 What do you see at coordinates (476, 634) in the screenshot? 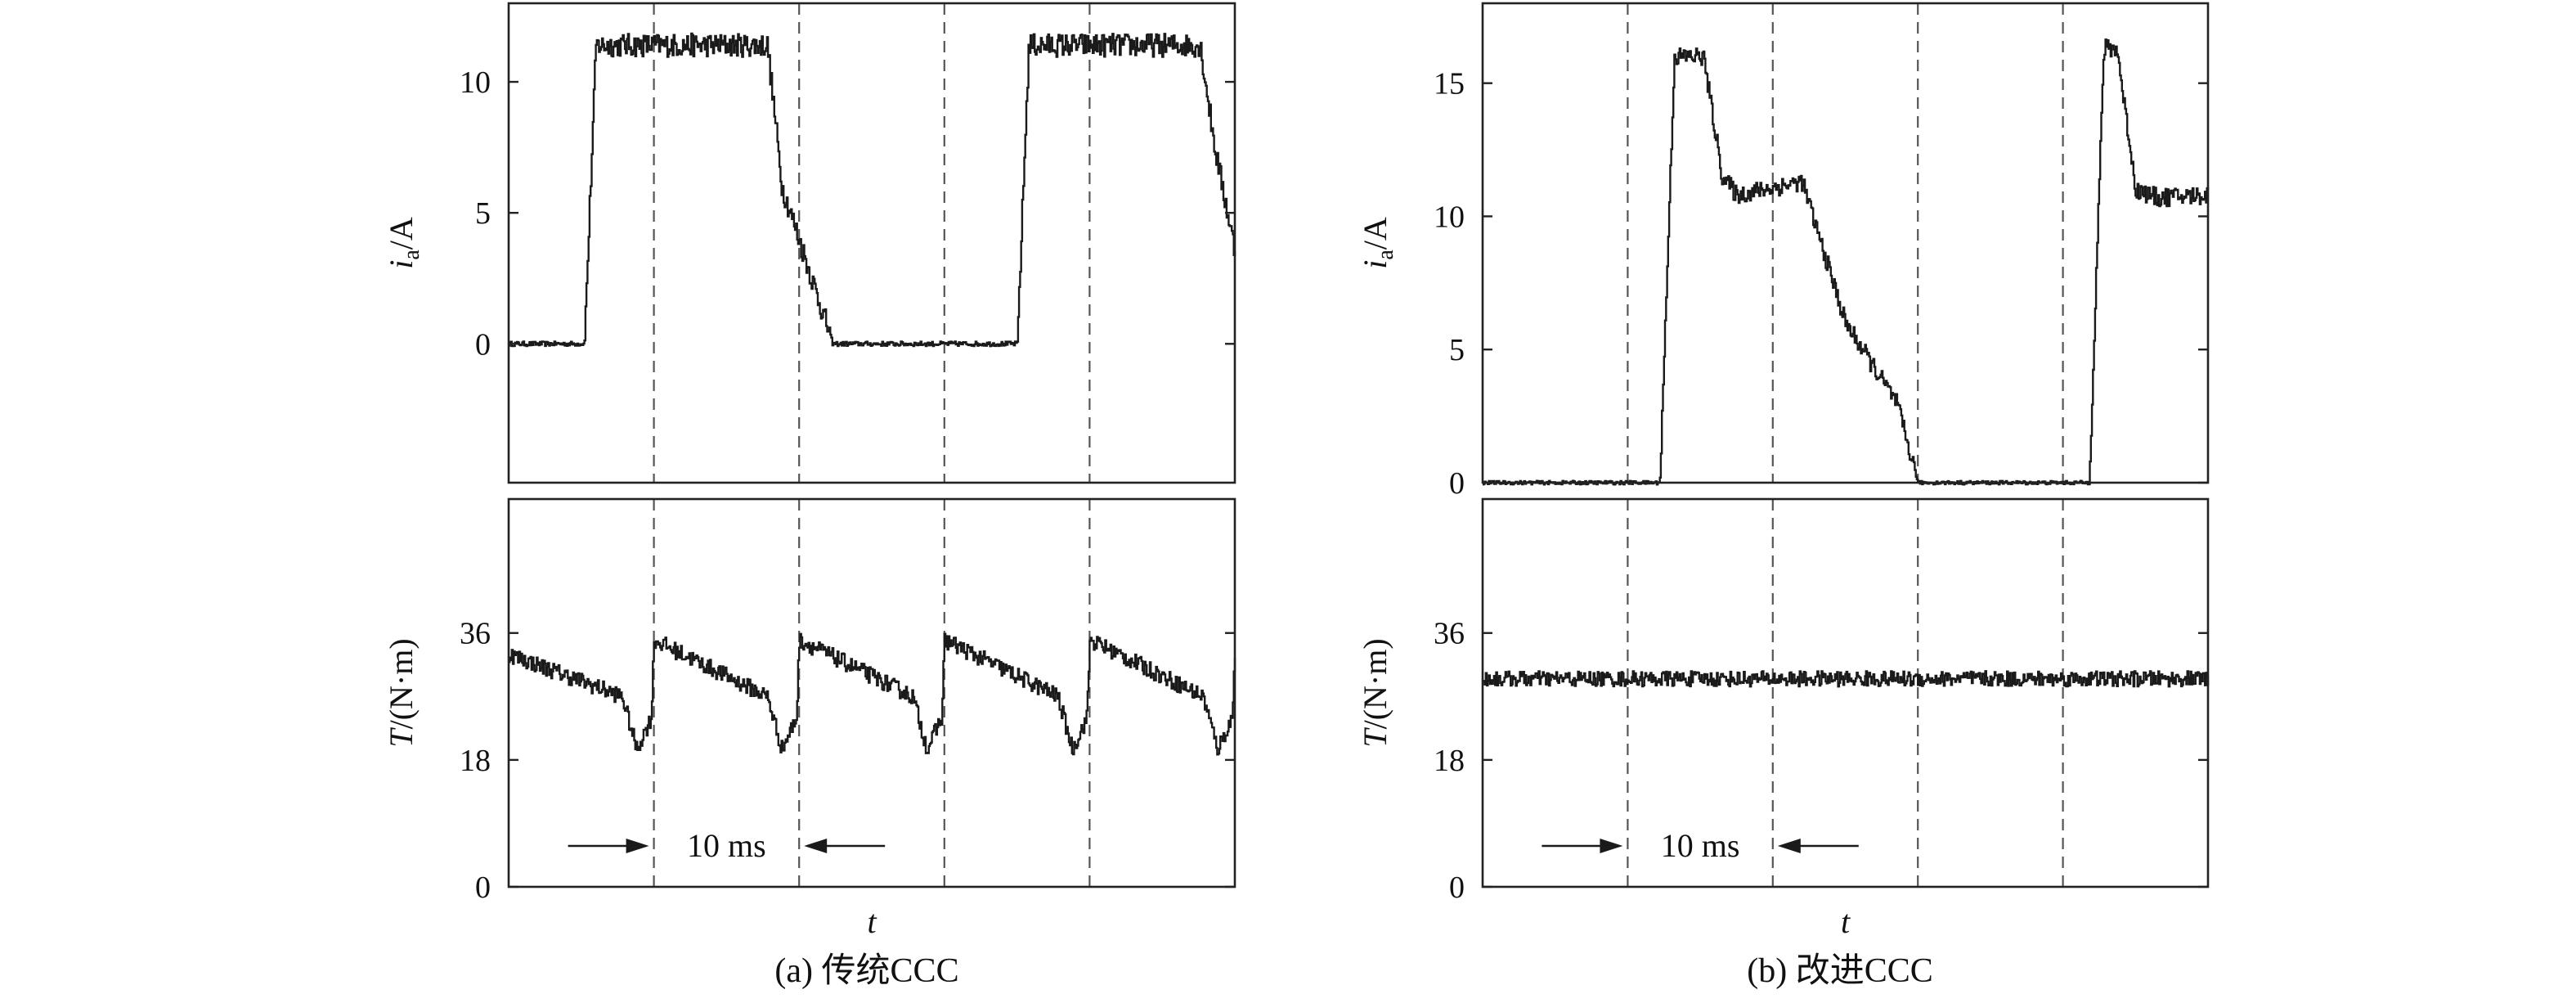
I see `panel-a-torque-ytick-label-36: 36` at bounding box center [476, 634].